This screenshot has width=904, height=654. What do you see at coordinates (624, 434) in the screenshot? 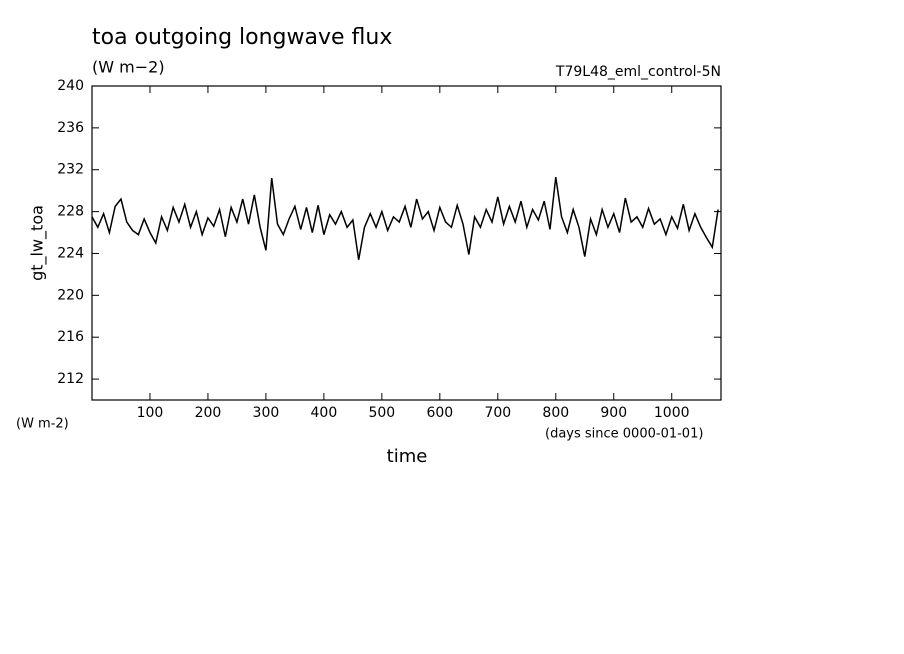
I see `x-unit-label: (days since 0000-01-01)` at bounding box center [624, 434].